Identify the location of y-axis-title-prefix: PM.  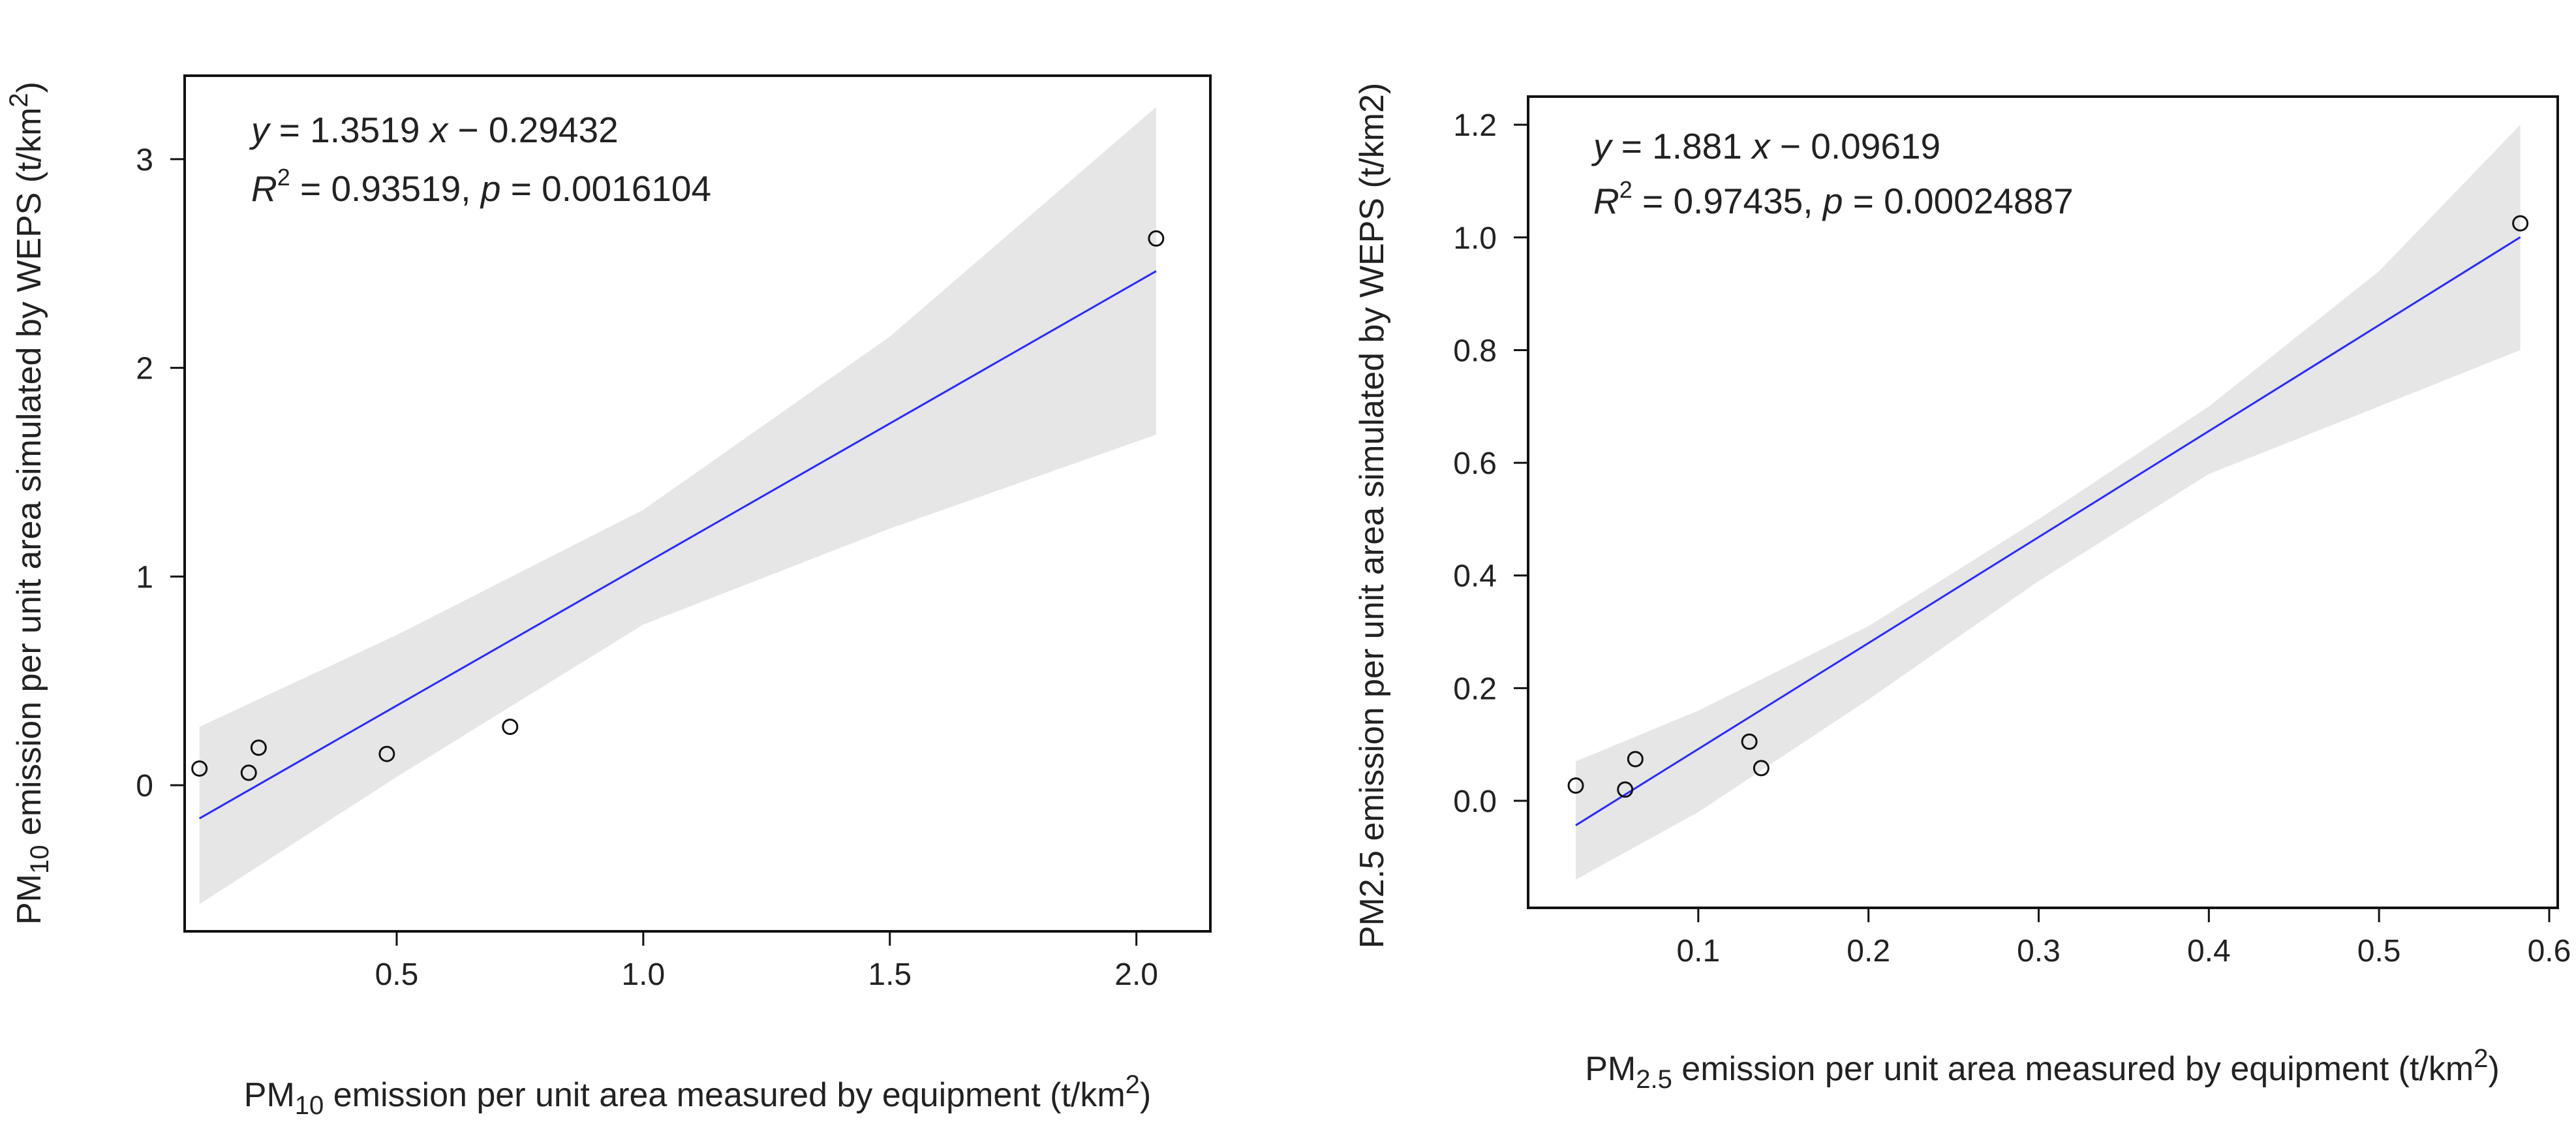
(29, 899).